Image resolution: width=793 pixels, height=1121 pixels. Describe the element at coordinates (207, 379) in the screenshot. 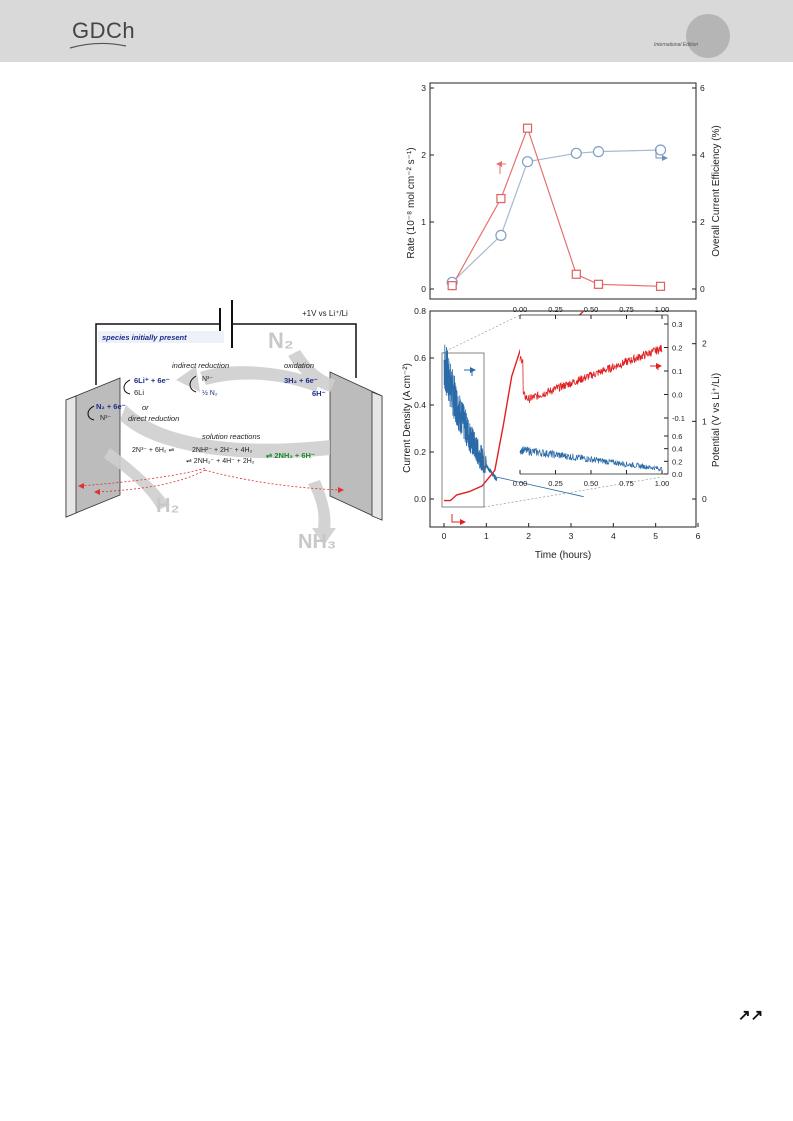

I see `n3-top: N³⁻` at that location.